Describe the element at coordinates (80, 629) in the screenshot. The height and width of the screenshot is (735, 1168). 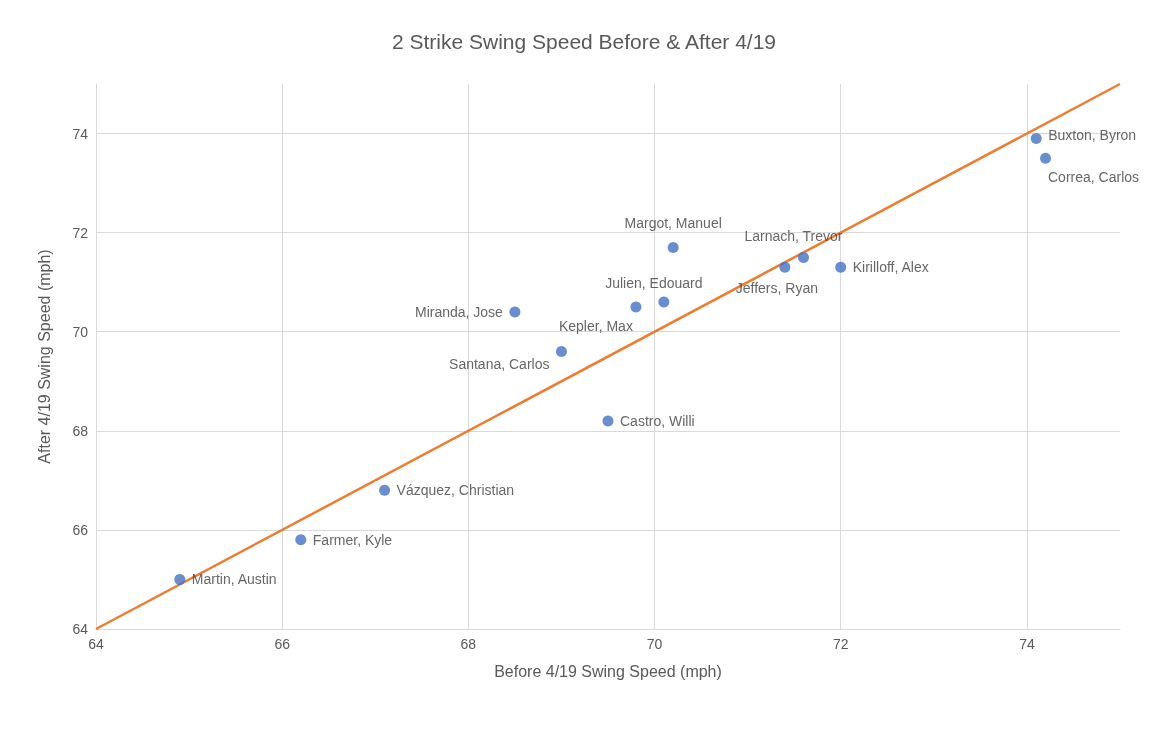
I see `y-tick-label: 64` at that location.